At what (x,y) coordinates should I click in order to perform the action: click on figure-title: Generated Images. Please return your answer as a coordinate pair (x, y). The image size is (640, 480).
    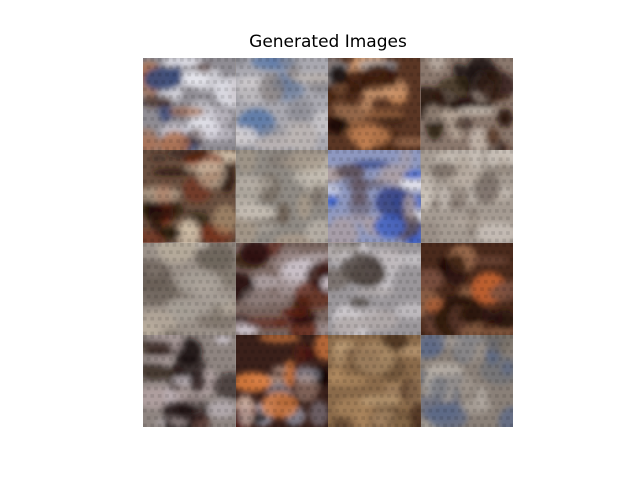
    Looking at the image, I should click on (328, 42).